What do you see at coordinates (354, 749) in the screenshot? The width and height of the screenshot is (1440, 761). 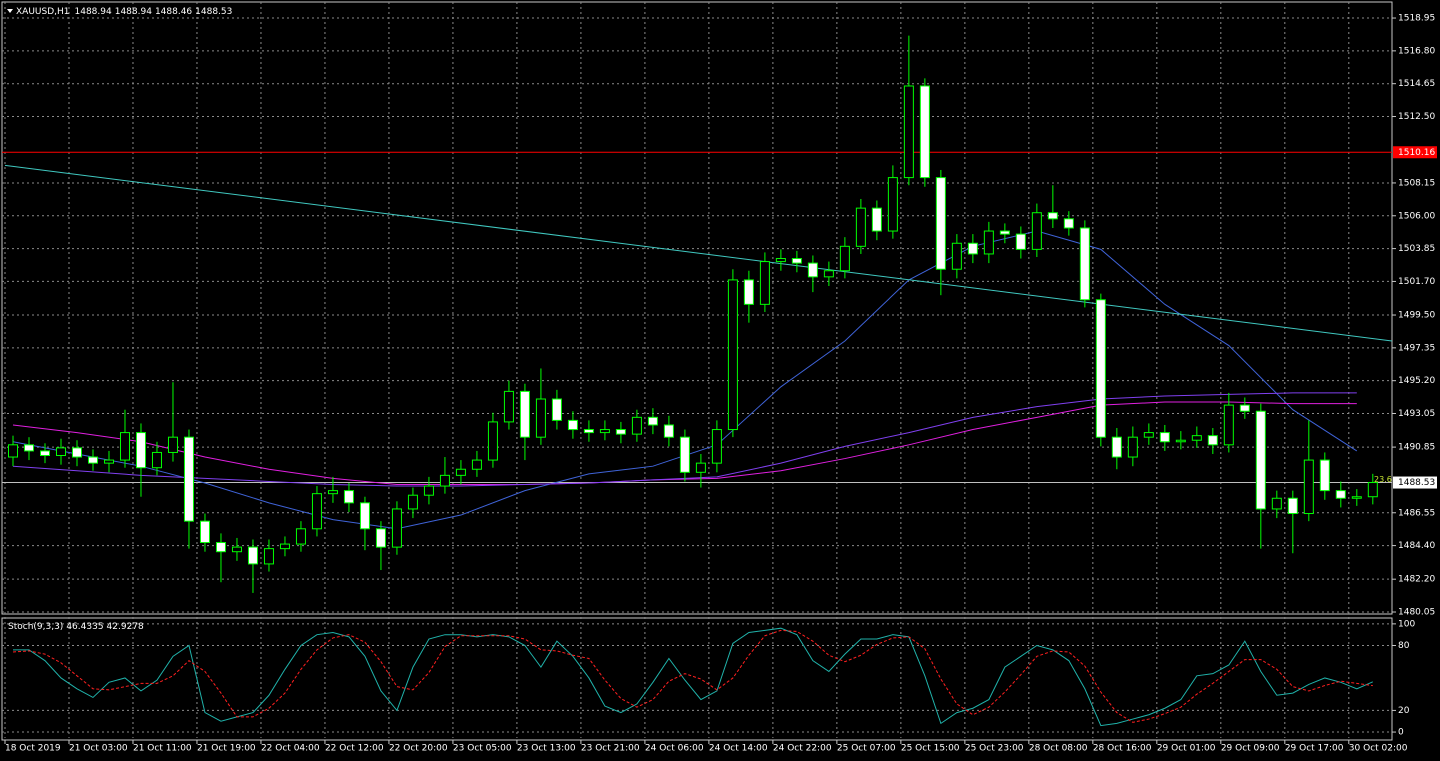 I see `x-tick-label: 22 Oct 12:00` at bounding box center [354, 749].